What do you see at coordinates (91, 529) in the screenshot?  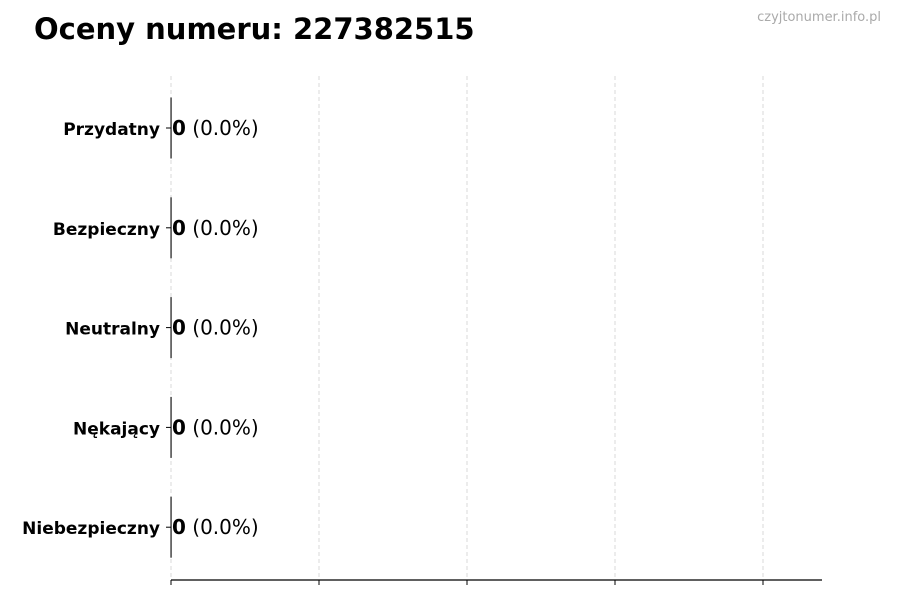 I see `y-tick-label: Niebezpieczny` at bounding box center [91, 529].